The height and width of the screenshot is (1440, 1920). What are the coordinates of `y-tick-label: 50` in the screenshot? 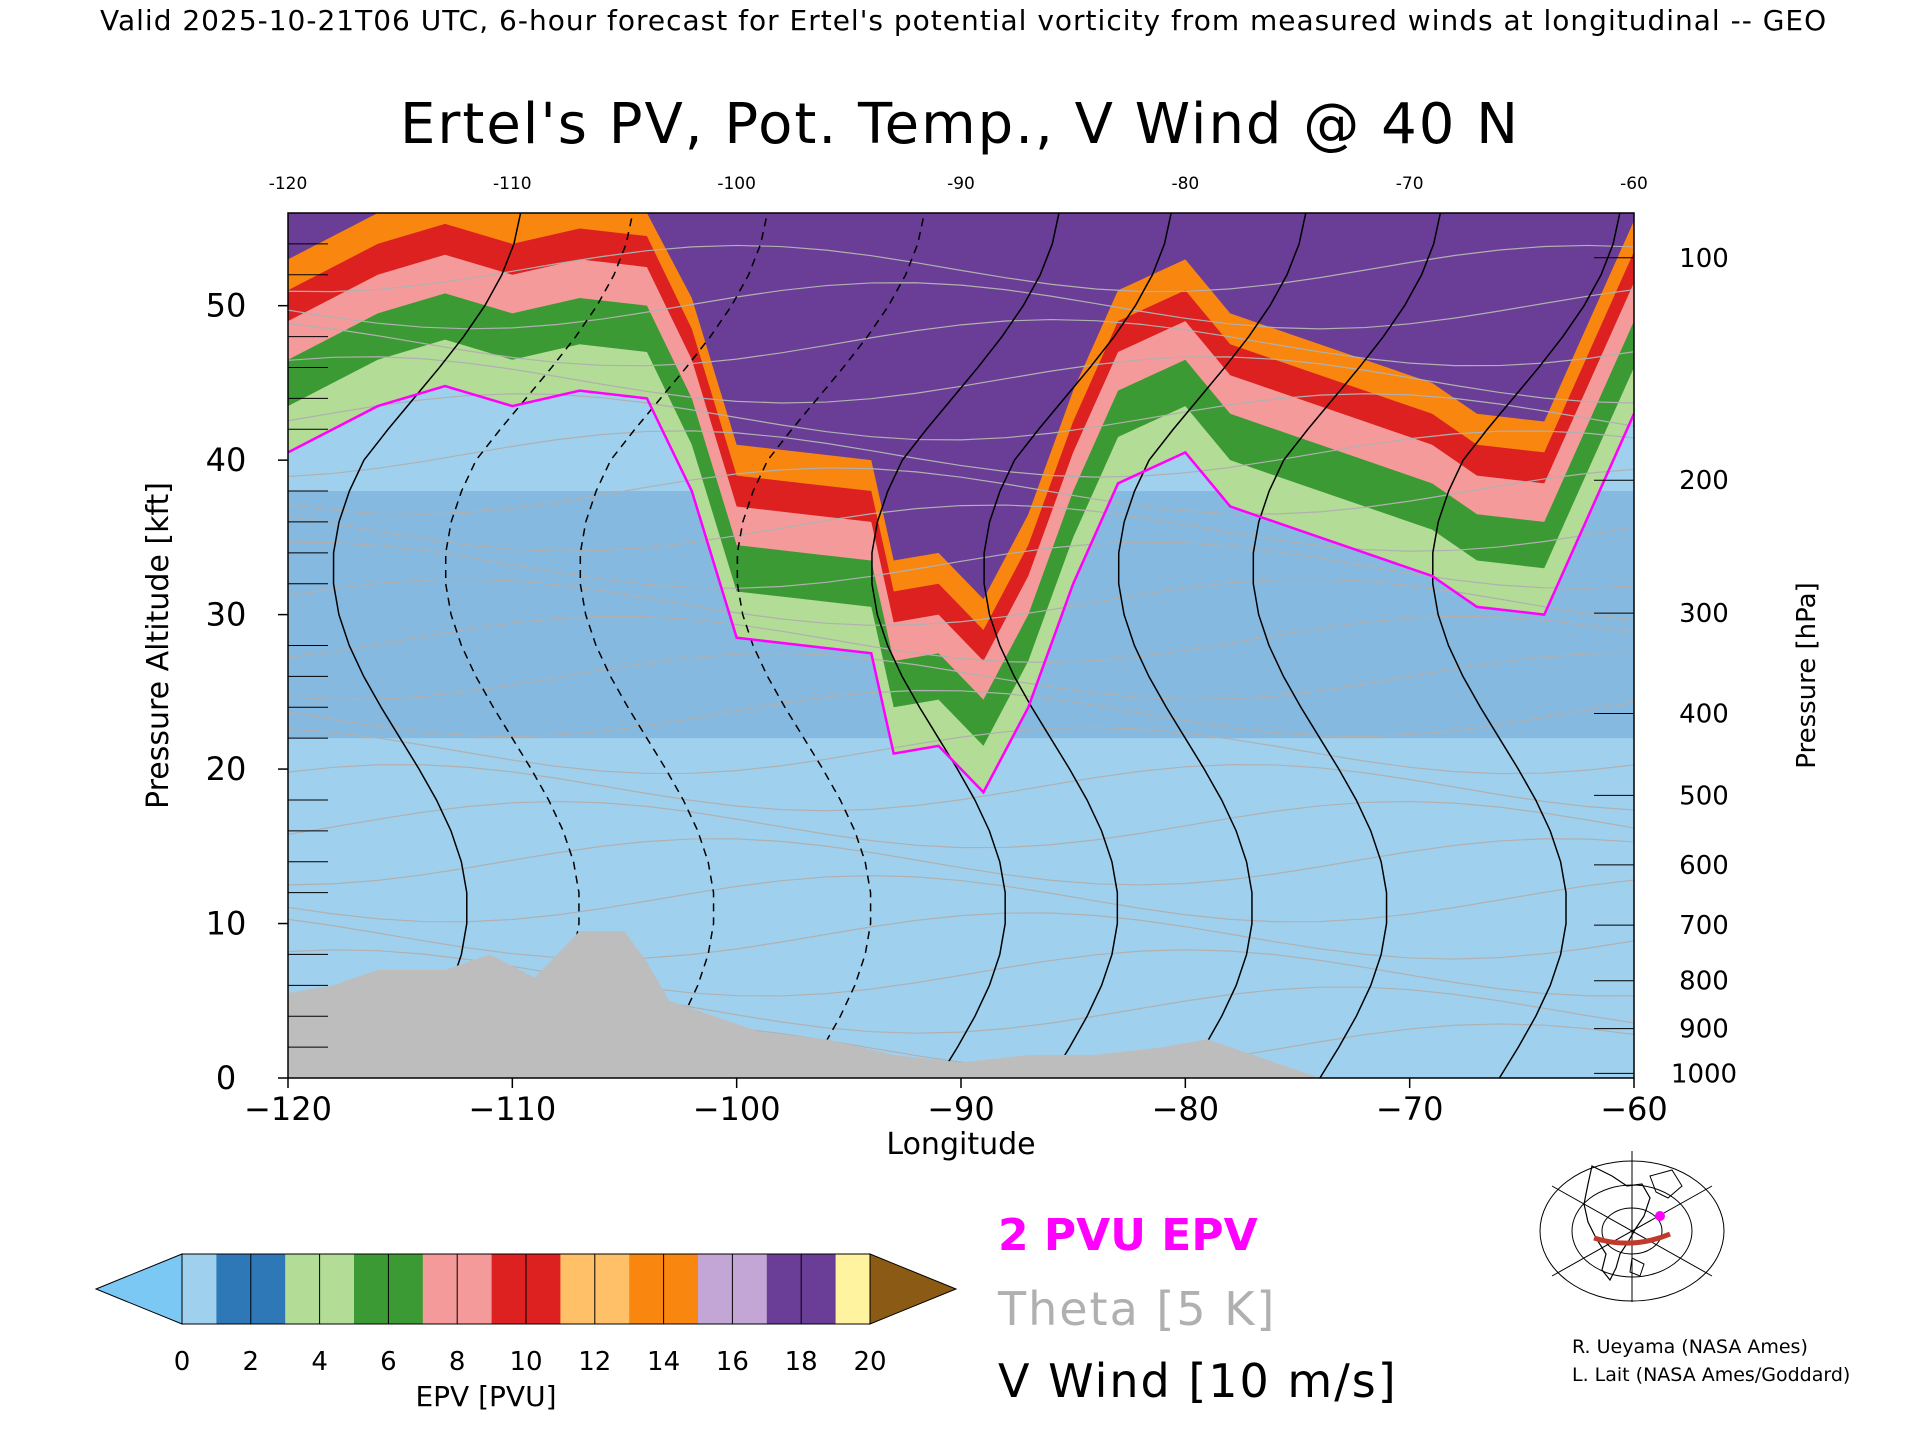 It's located at (226, 306).